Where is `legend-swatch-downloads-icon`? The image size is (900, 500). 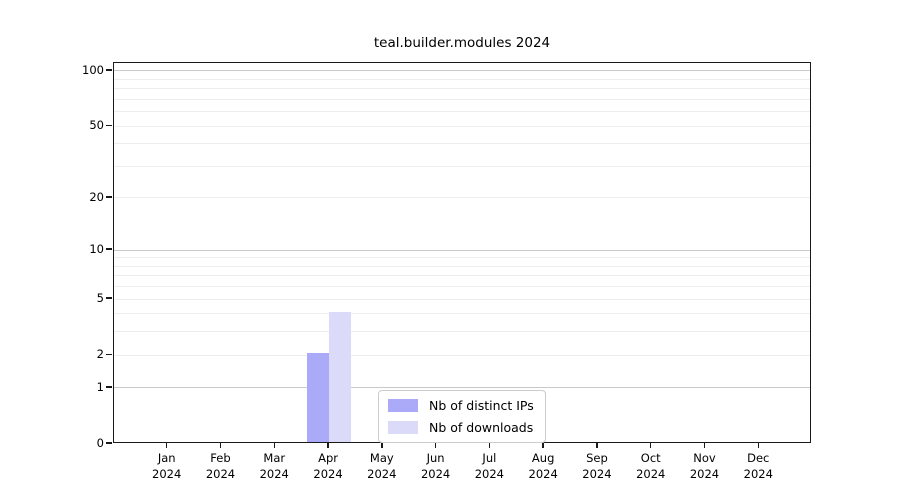 legend-swatch-downloads-icon is located at coordinates (403, 427).